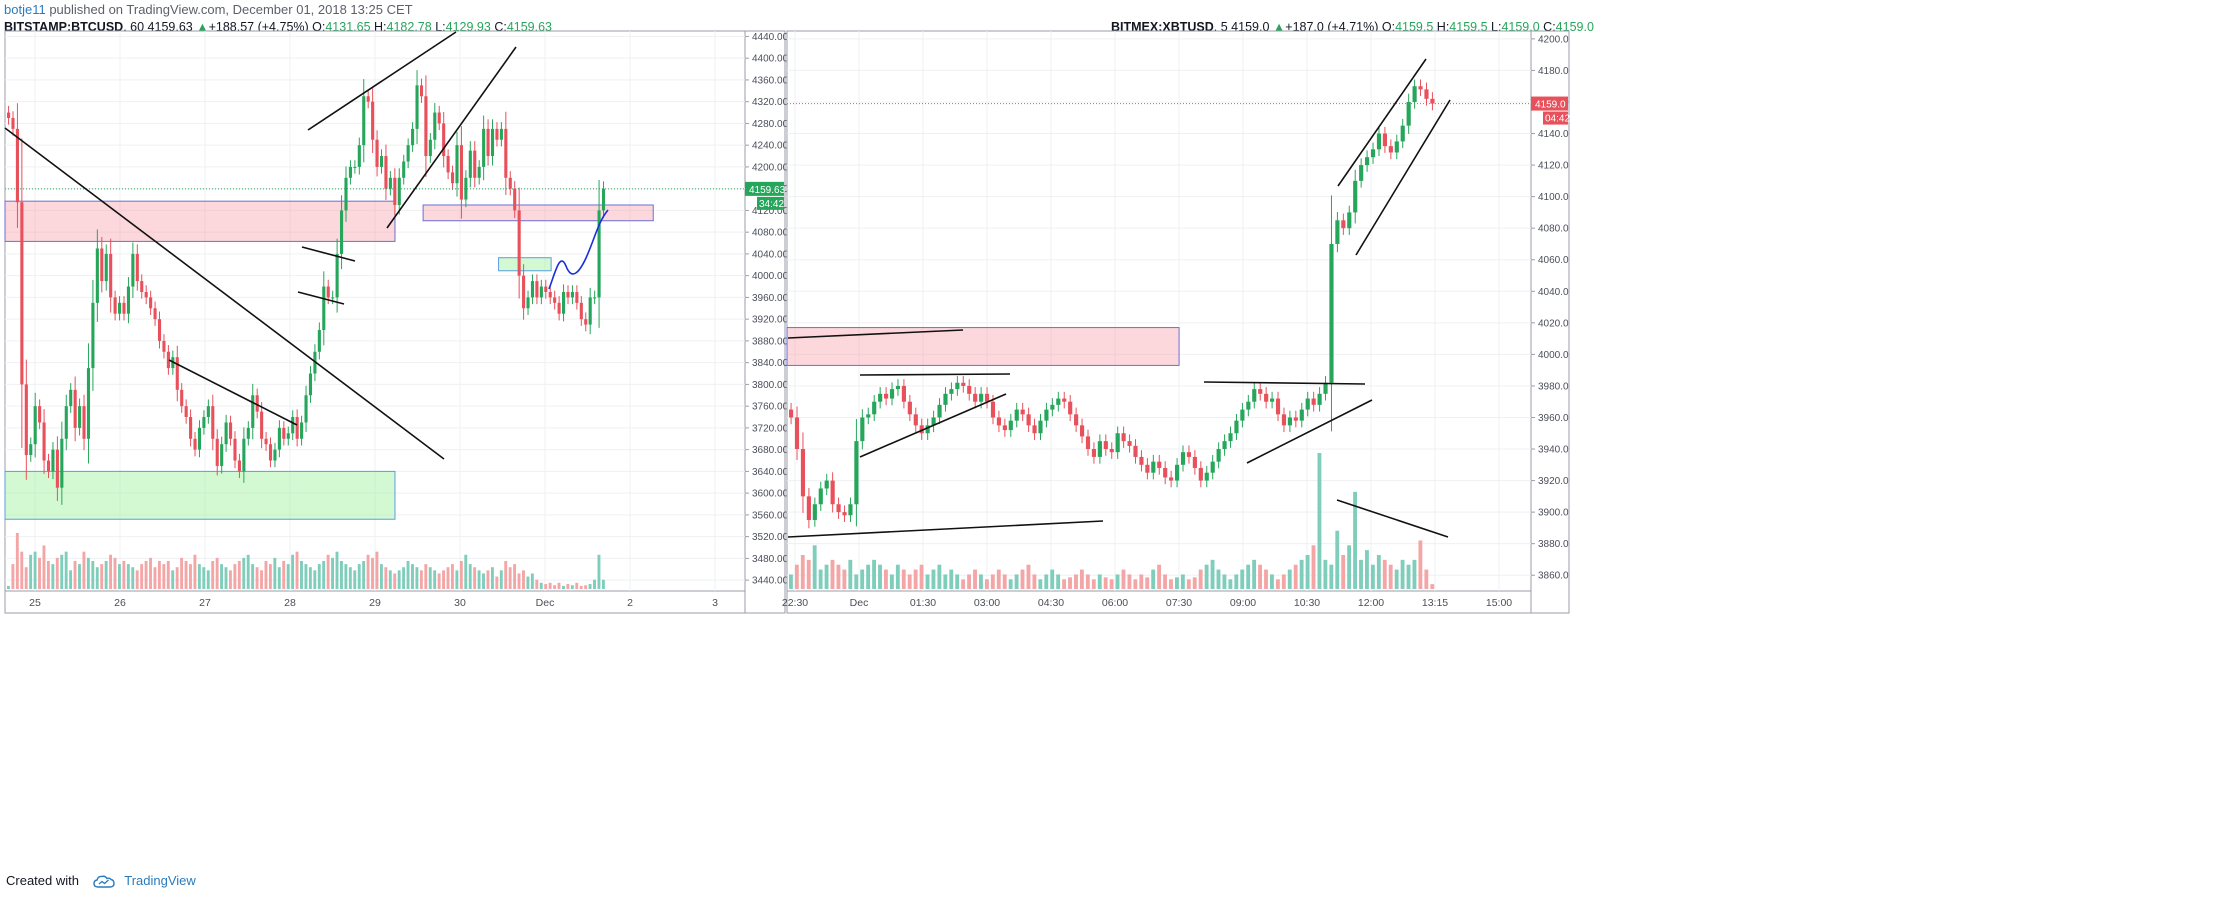 The height and width of the screenshot is (899, 2217). Describe the element at coordinates (770, 146) in the screenshot. I see `y-tick-label: 4240.00` at that location.